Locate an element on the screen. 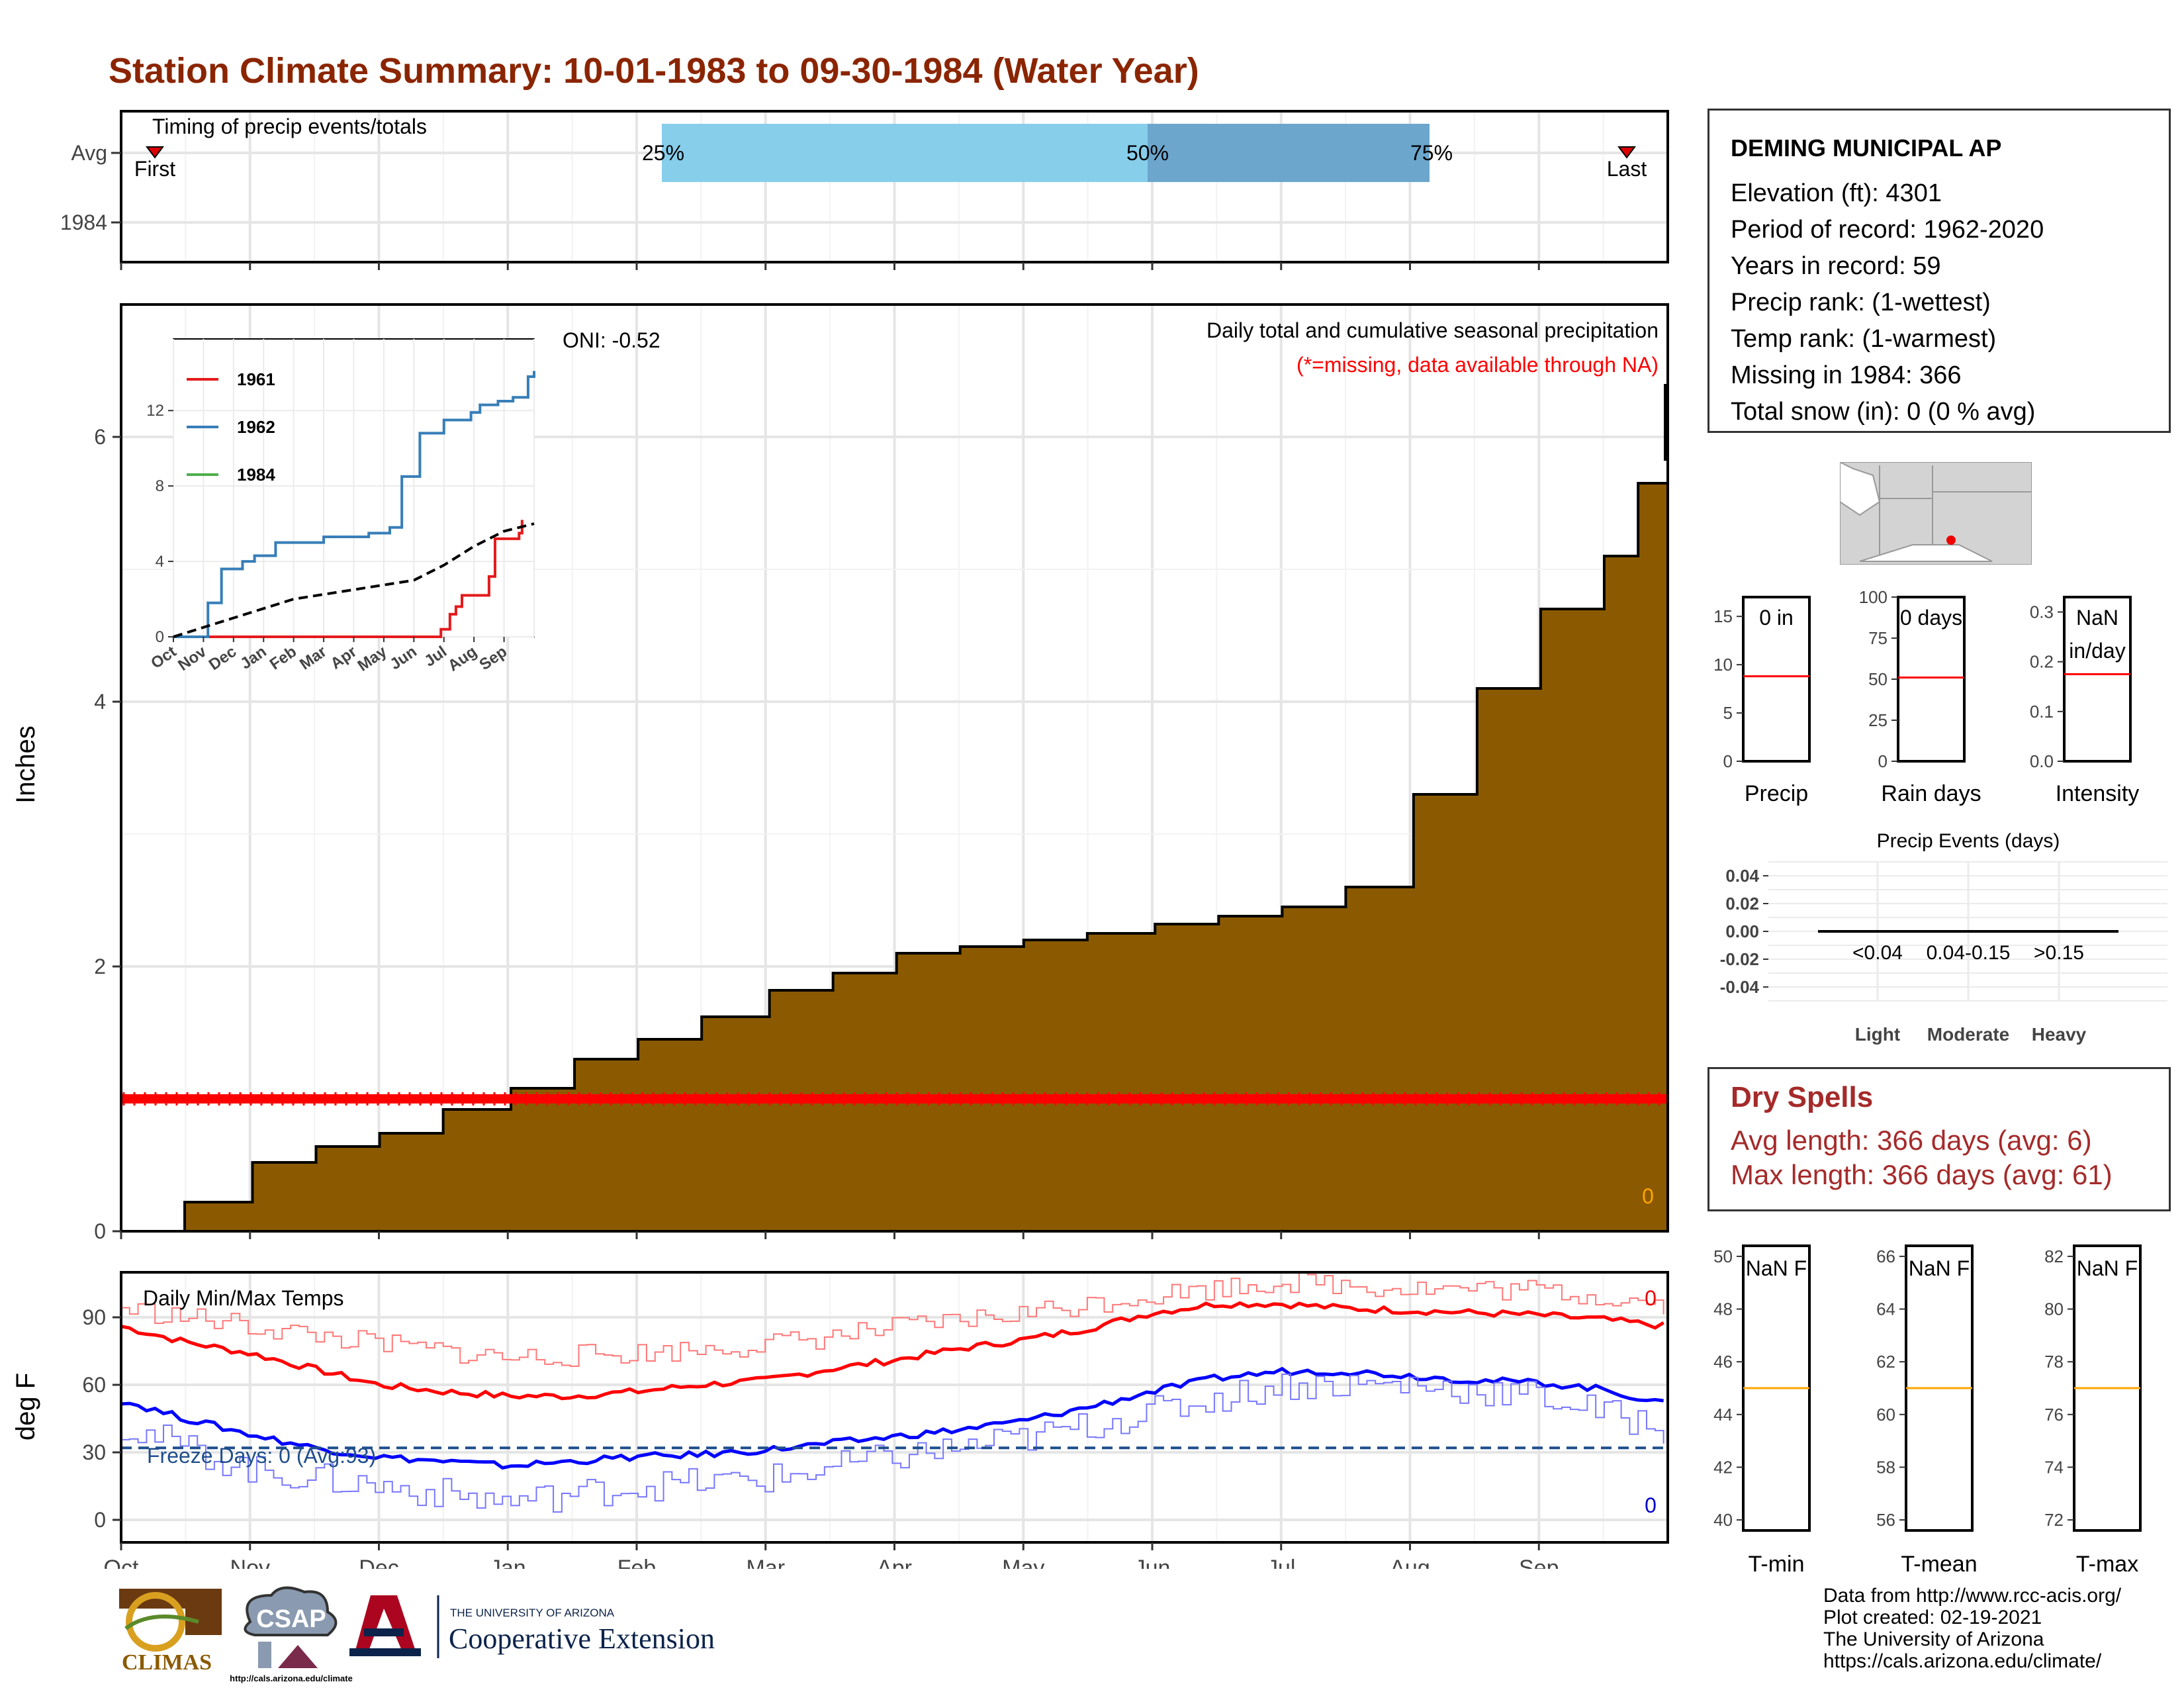 This screenshot has height=1688, width=2184. station-line-snow: Total snow (in): 0 (0 % avg) is located at coordinates (1883, 412).